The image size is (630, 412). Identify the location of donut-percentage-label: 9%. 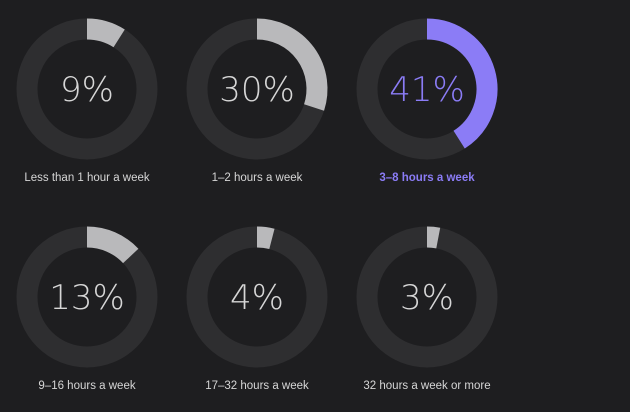
(87, 90).